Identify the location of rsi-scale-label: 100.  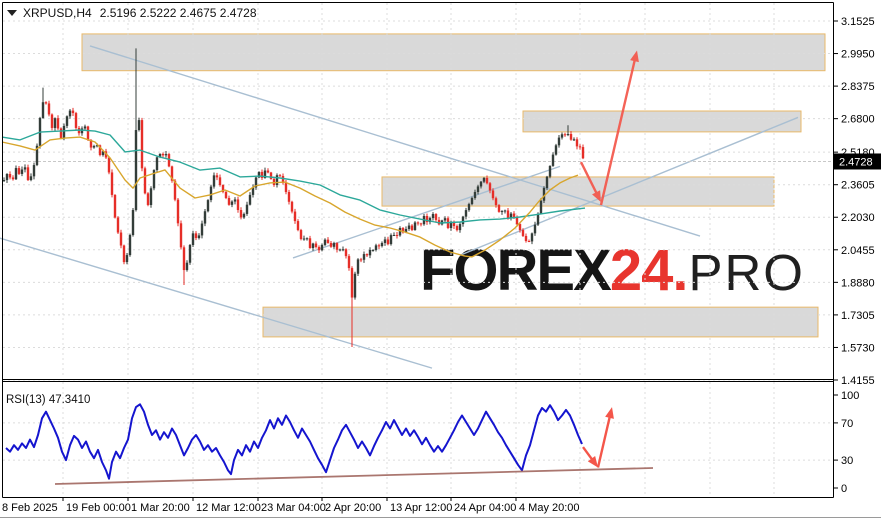
(850, 396).